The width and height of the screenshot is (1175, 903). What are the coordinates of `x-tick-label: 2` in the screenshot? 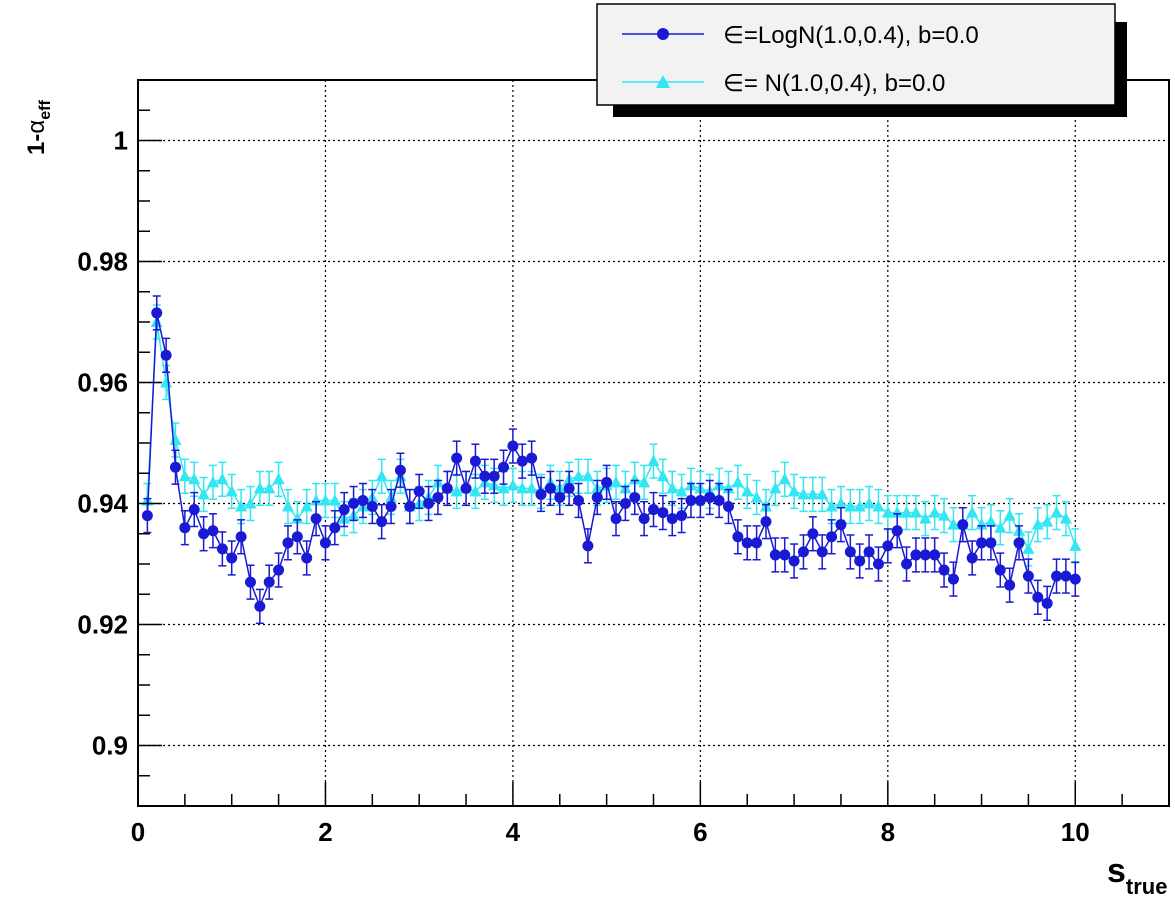 It's located at (325, 832).